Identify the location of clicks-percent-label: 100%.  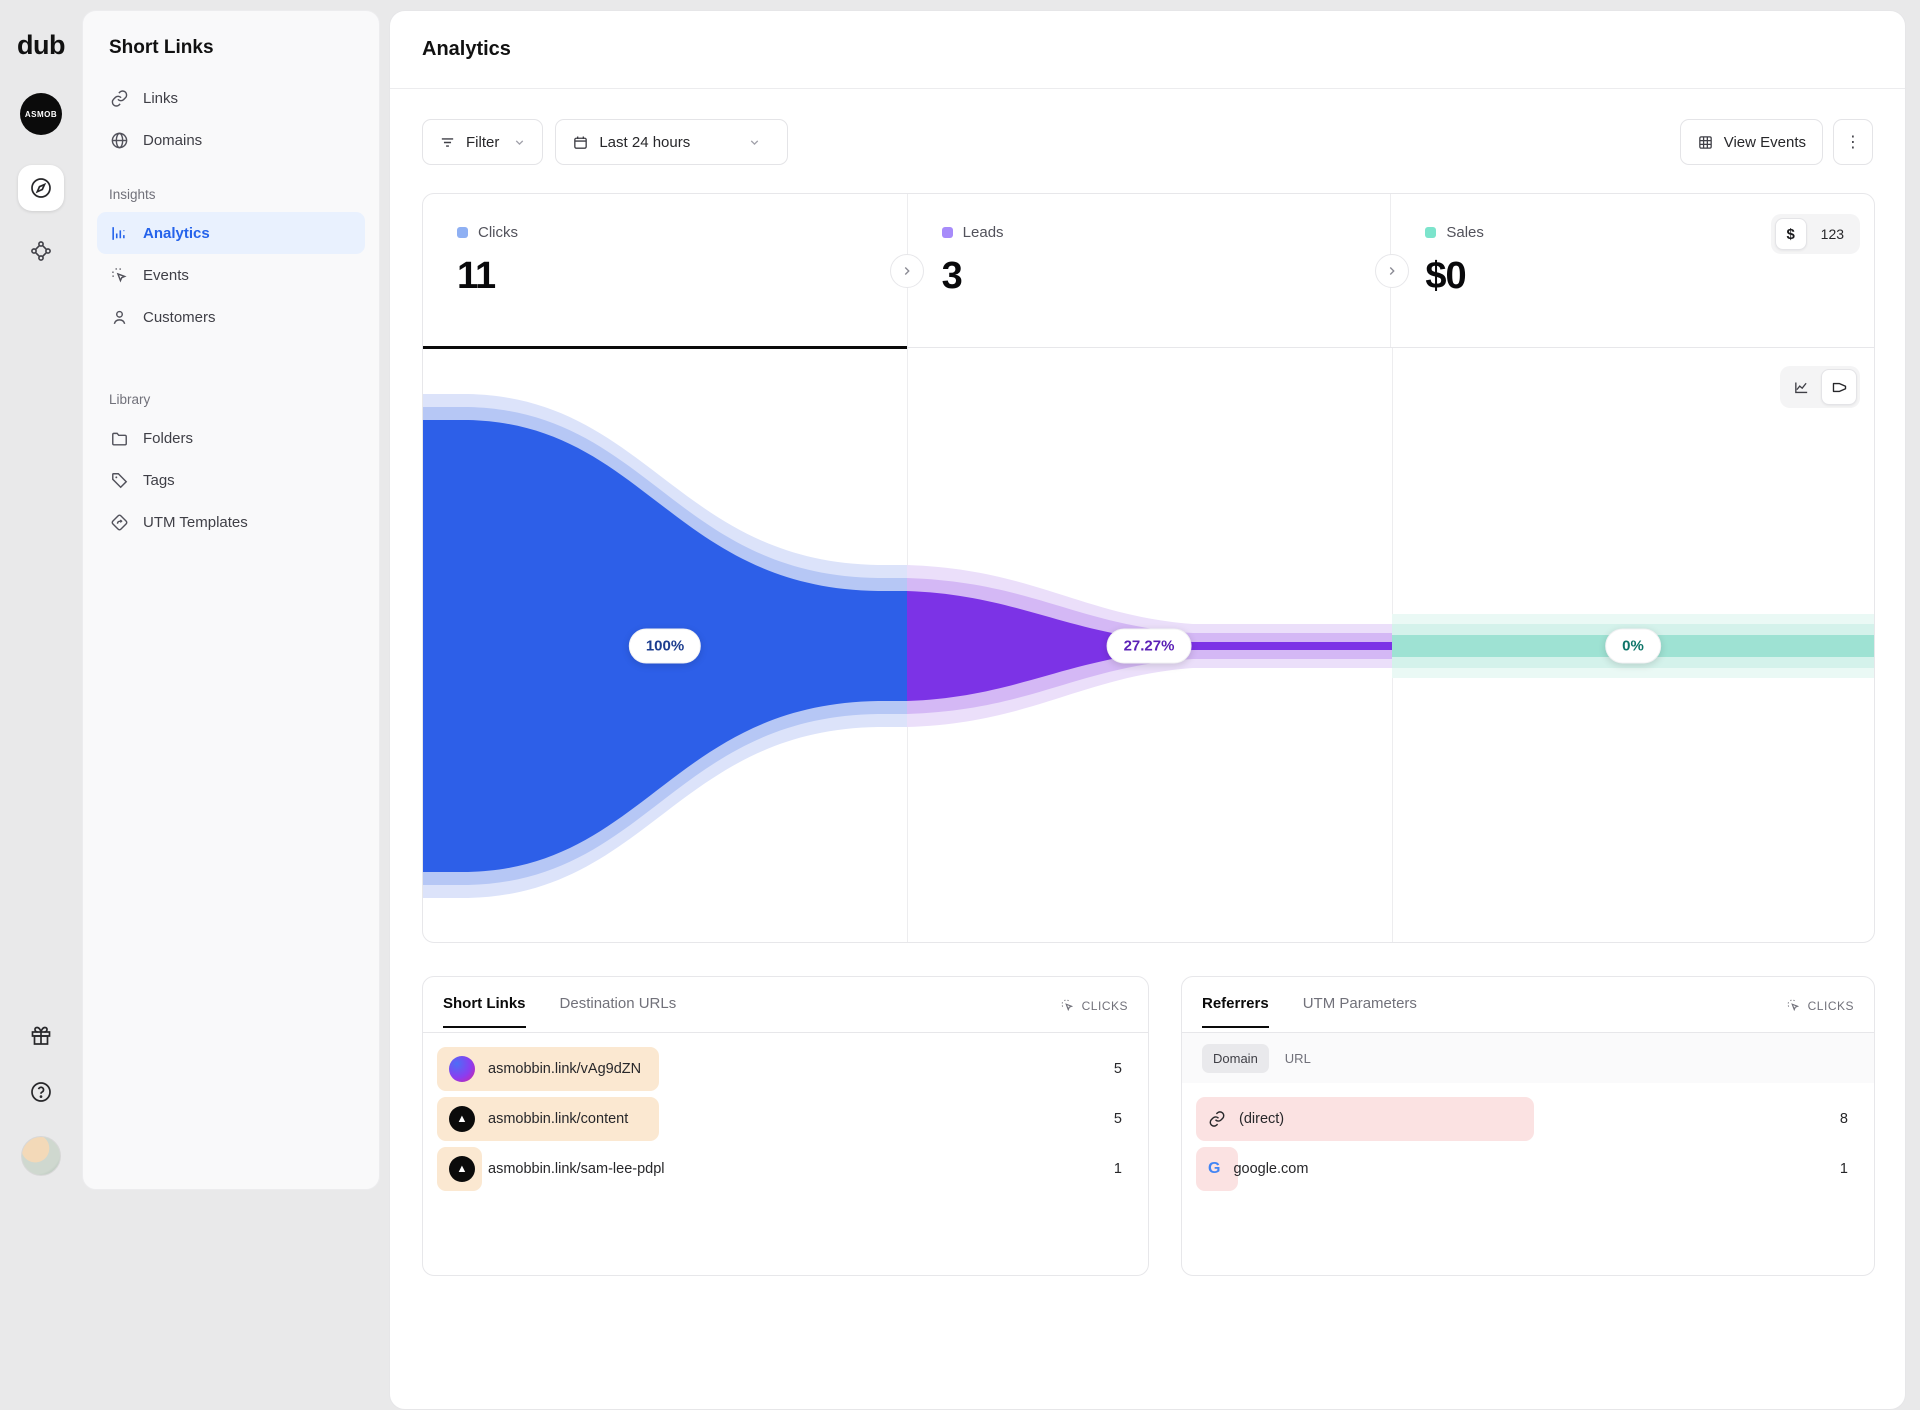
(665, 646).